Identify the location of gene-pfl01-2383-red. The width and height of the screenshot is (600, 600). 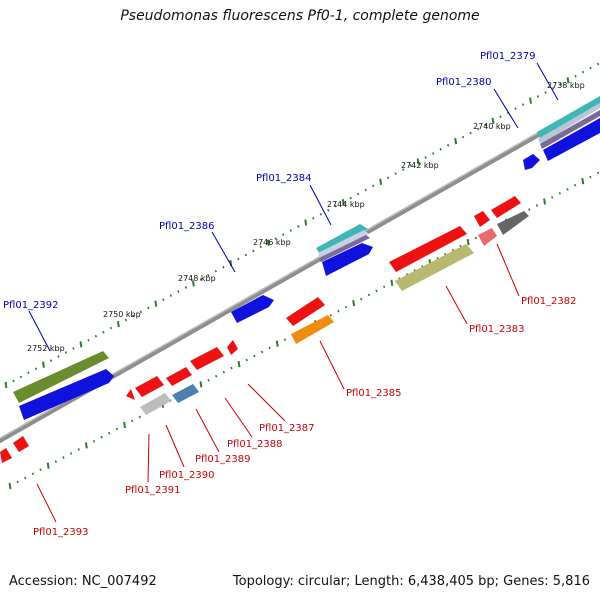
(428, 249).